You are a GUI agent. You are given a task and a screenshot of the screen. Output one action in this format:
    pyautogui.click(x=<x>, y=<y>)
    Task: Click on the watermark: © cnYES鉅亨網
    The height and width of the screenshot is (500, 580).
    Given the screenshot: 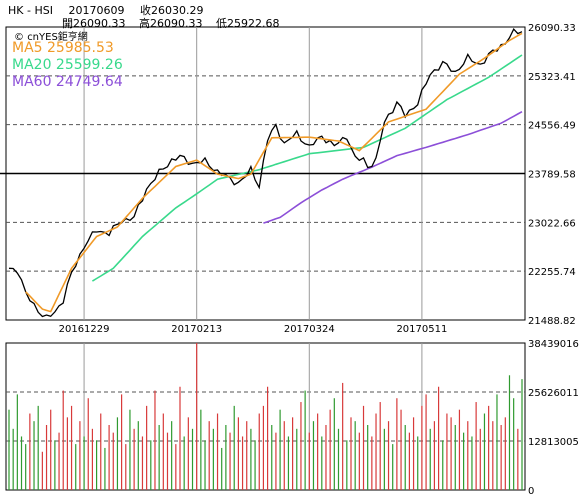 What is the action you would take?
    pyautogui.click(x=51, y=35)
    